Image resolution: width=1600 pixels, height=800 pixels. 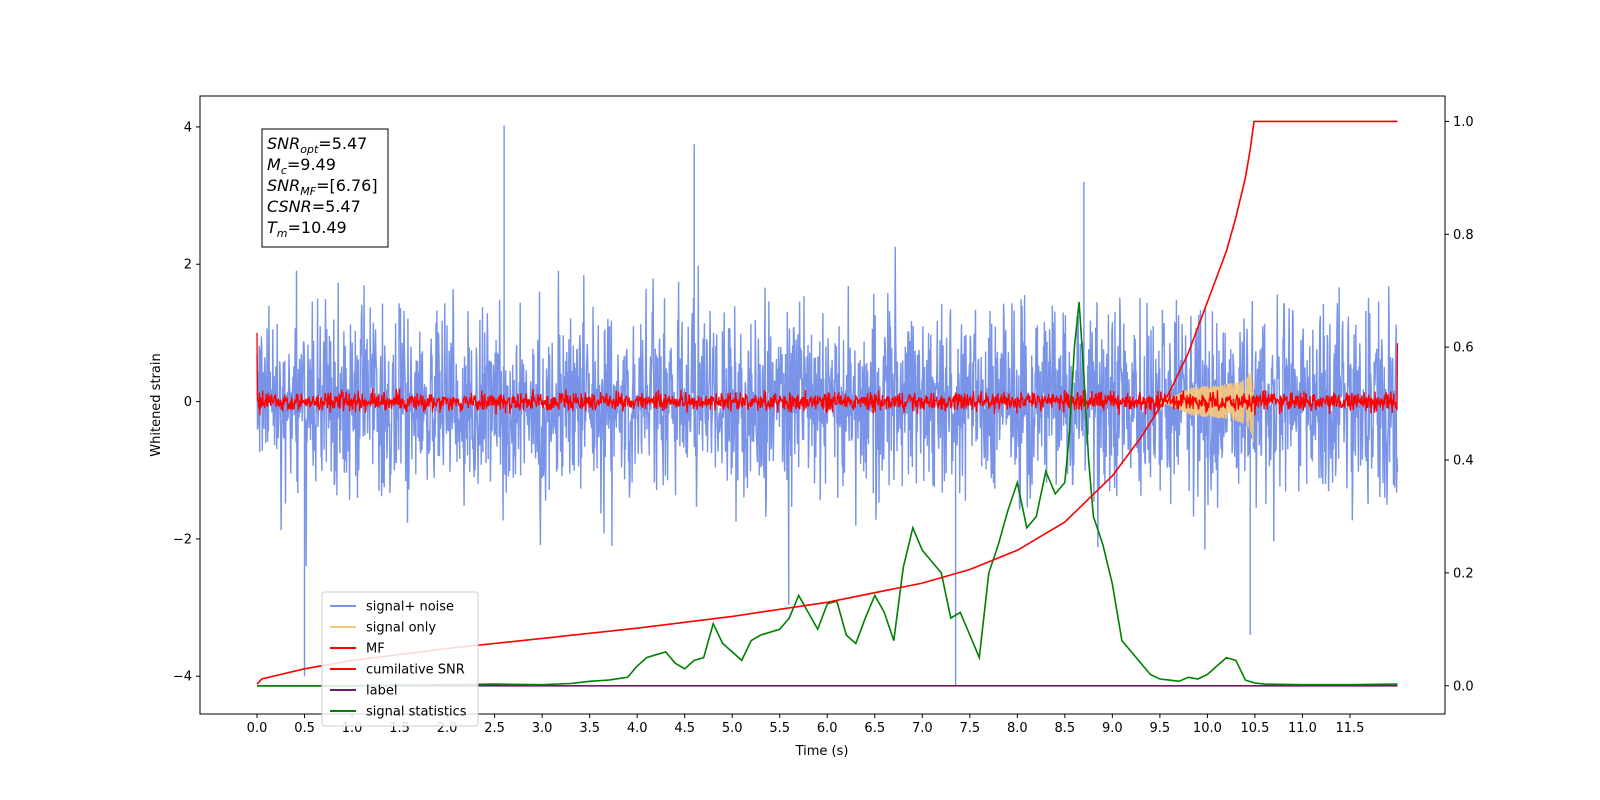 What do you see at coordinates (188, 265) in the screenshot?
I see `y-tick-label: 2` at bounding box center [188, 265].